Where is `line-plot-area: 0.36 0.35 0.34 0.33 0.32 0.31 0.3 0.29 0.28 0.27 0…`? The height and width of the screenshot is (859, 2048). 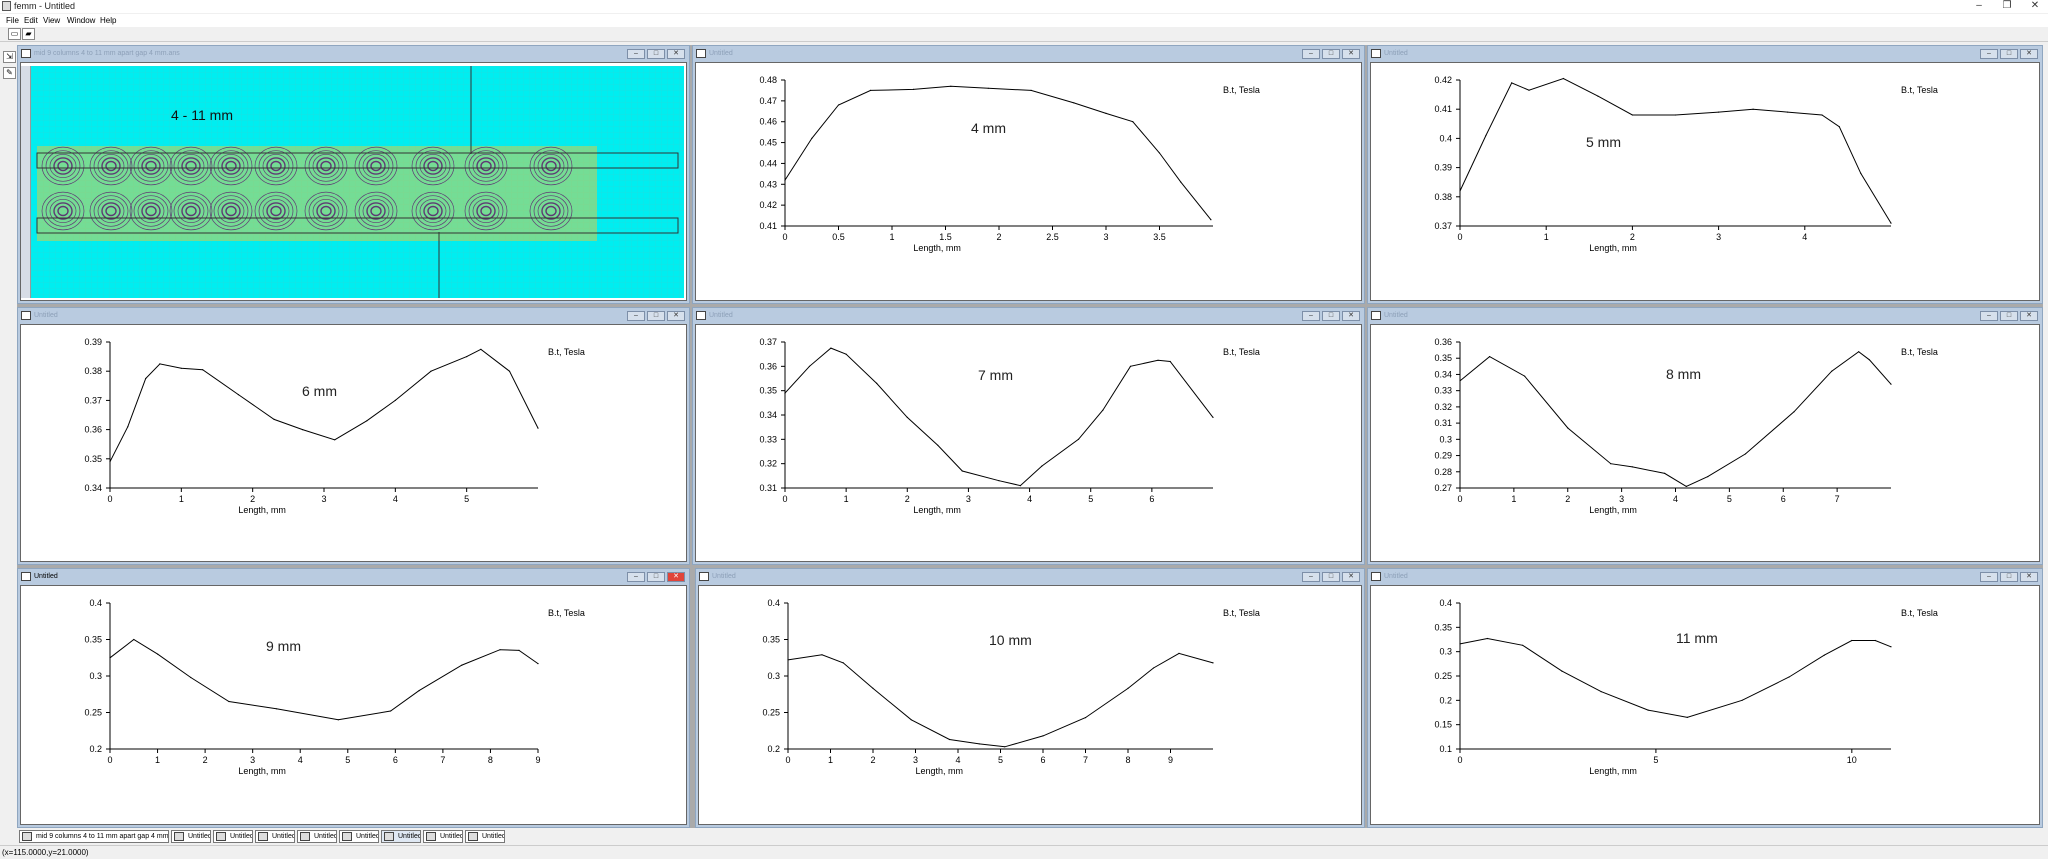 line-plot-area: 0.36 0.35 0.34 0.33 0.32 0.31 0.3 0.29 0.28 0.27 0… is located at coordinates (1705, 443).